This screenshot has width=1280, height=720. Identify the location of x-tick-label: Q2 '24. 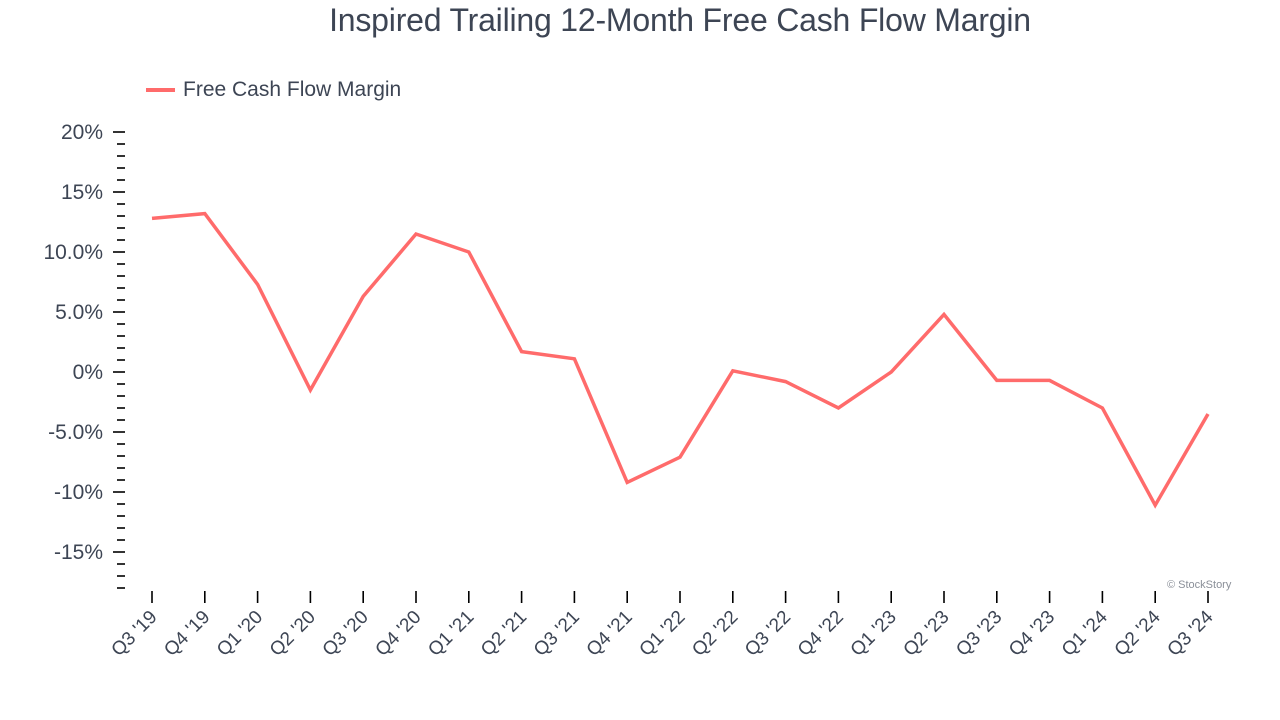
(1138, 633).